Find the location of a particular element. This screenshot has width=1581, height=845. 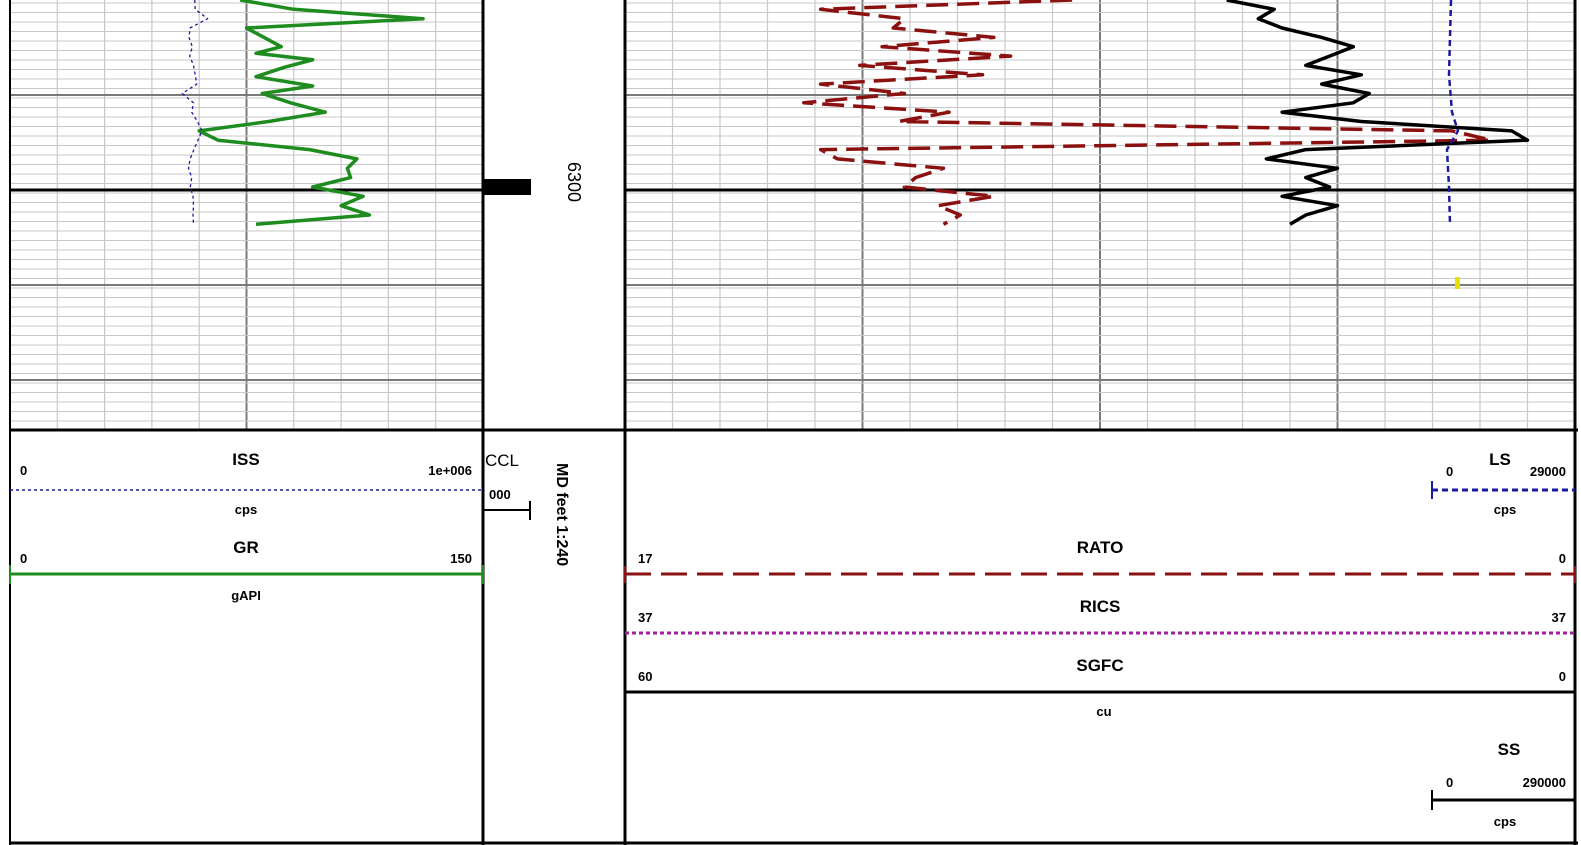

sgfc-right-scale: 0 is located at coordinates (1562, 676).